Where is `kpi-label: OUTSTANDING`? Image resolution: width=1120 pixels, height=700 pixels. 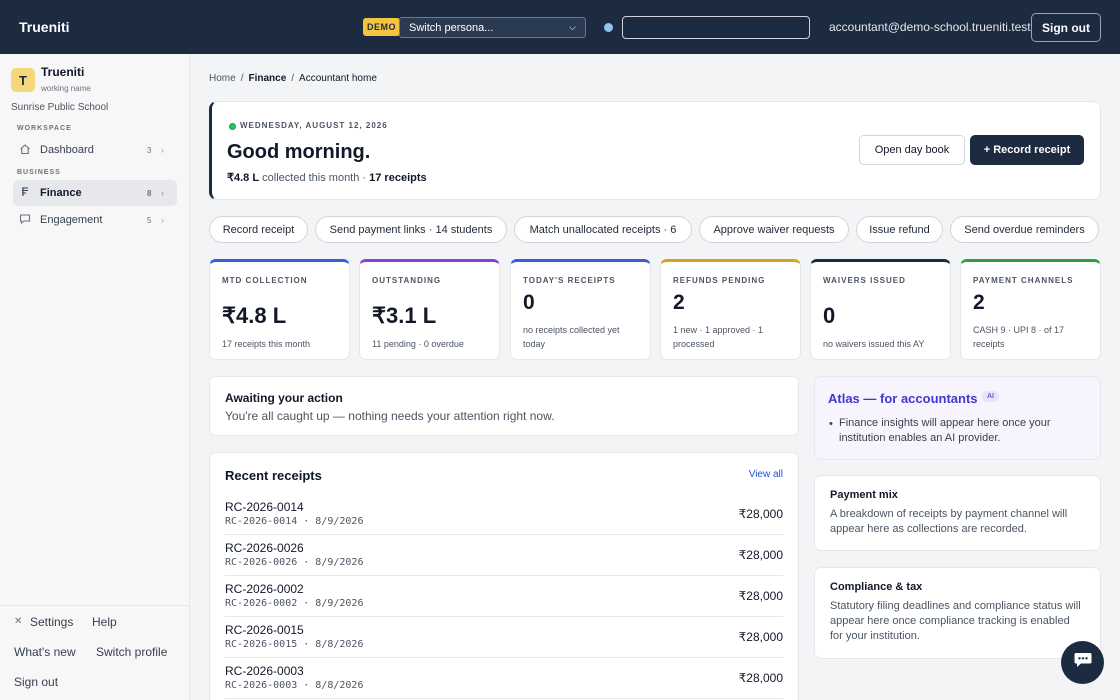 kpi-label: OUTSTANDING is located at coordinates (407, 280).